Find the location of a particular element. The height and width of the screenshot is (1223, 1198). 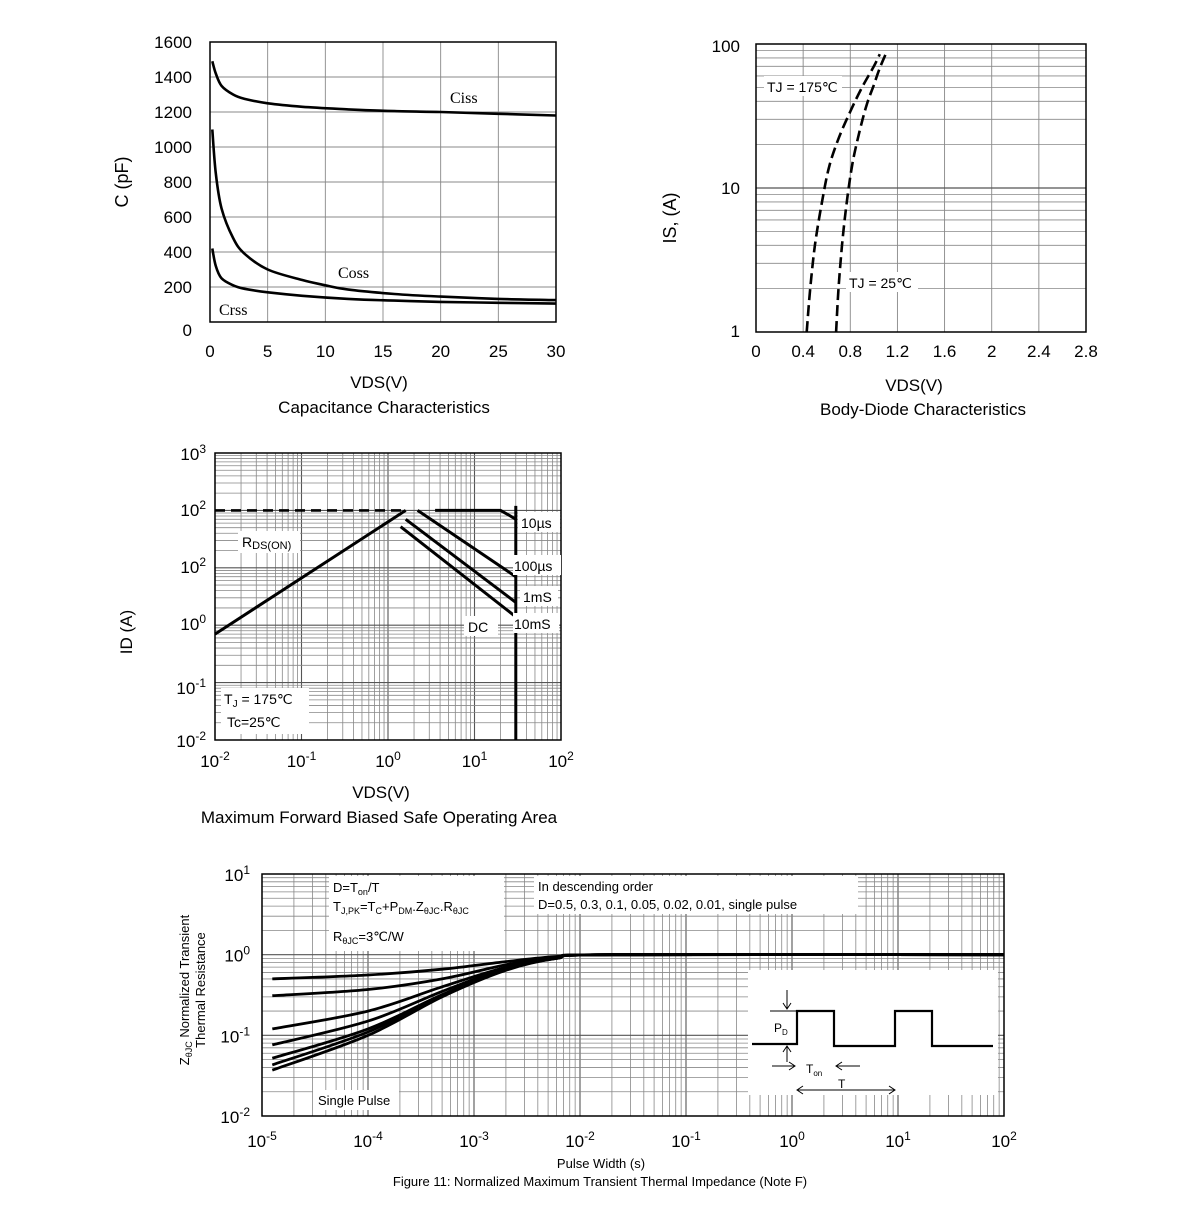

body-diode-x-tick: 2.8 is located at coordinates (1086, 351).